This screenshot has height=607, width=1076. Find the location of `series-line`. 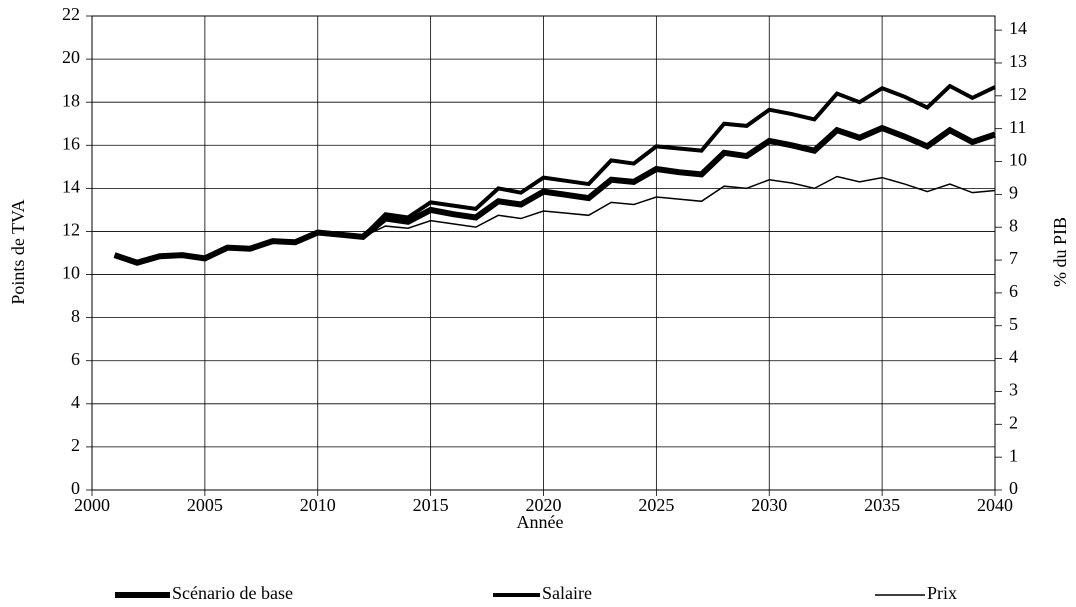

series-line is located at coordinates (555, 219).